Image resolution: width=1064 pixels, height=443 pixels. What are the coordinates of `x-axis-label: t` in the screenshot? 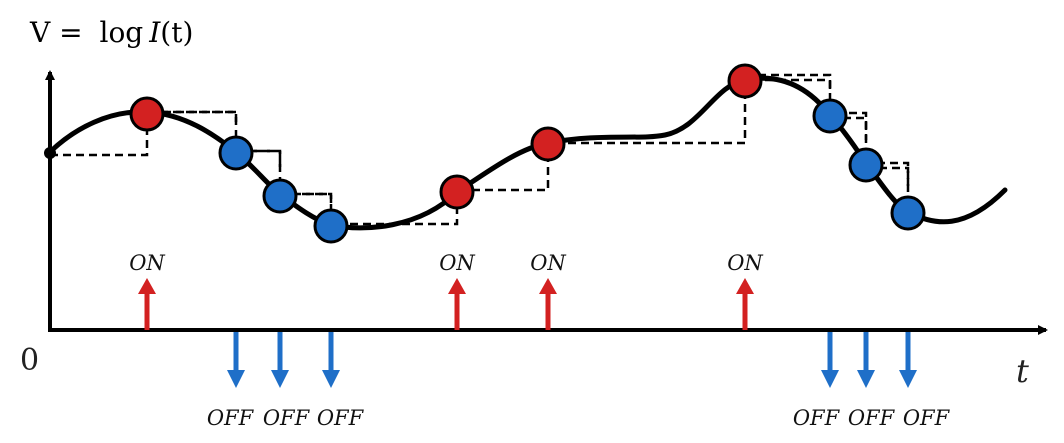 It's located at (1022, 371).